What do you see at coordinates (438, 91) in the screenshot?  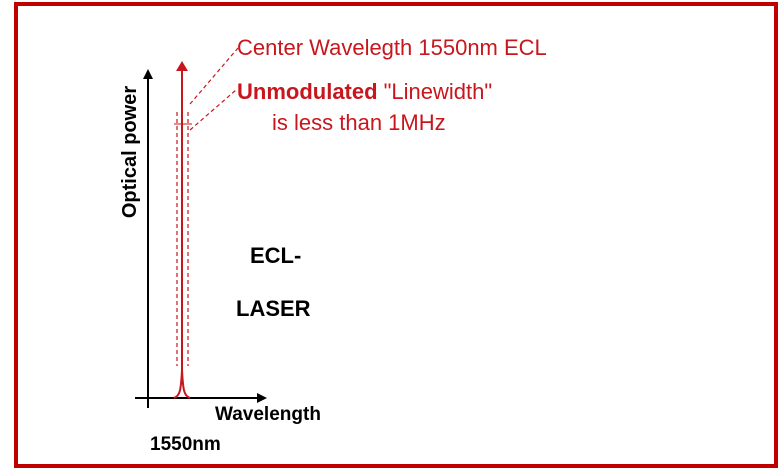 I see `annotation: "Linewidth"` at bounding box center [438, 91].